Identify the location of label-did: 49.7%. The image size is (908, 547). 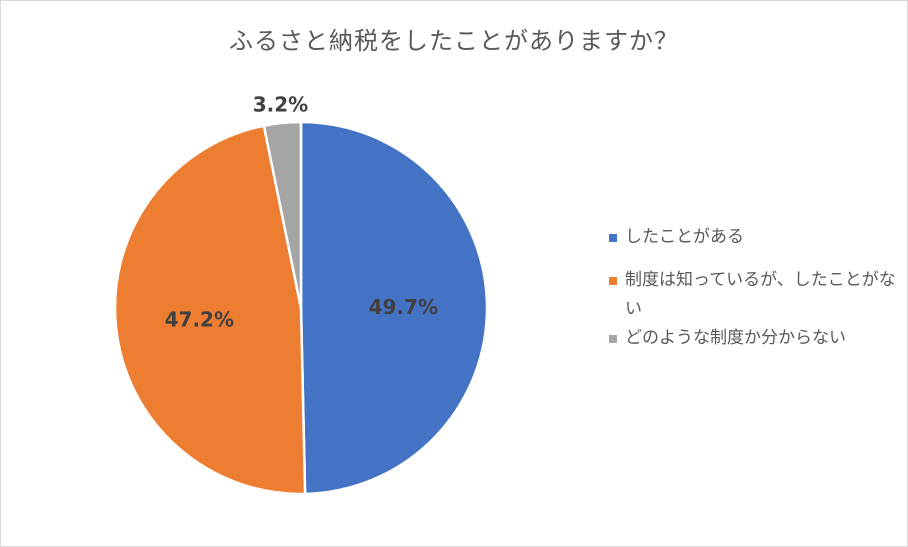
(403, 307).